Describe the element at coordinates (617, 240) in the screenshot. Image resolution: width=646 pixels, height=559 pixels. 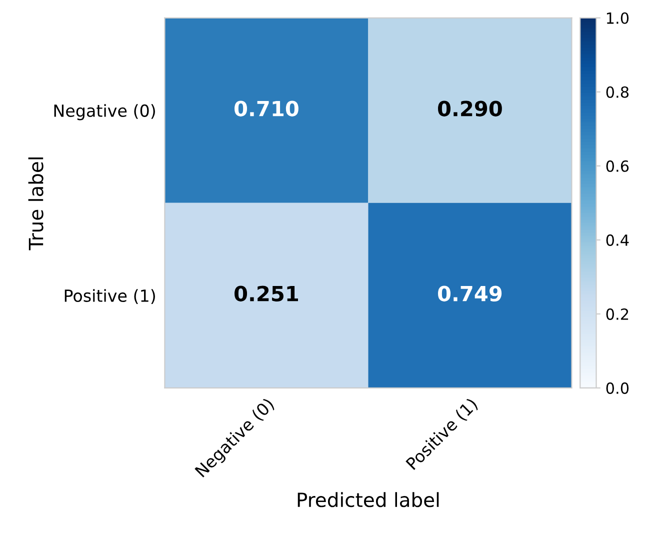
I see `color-bar-label: 0.4` at that location.